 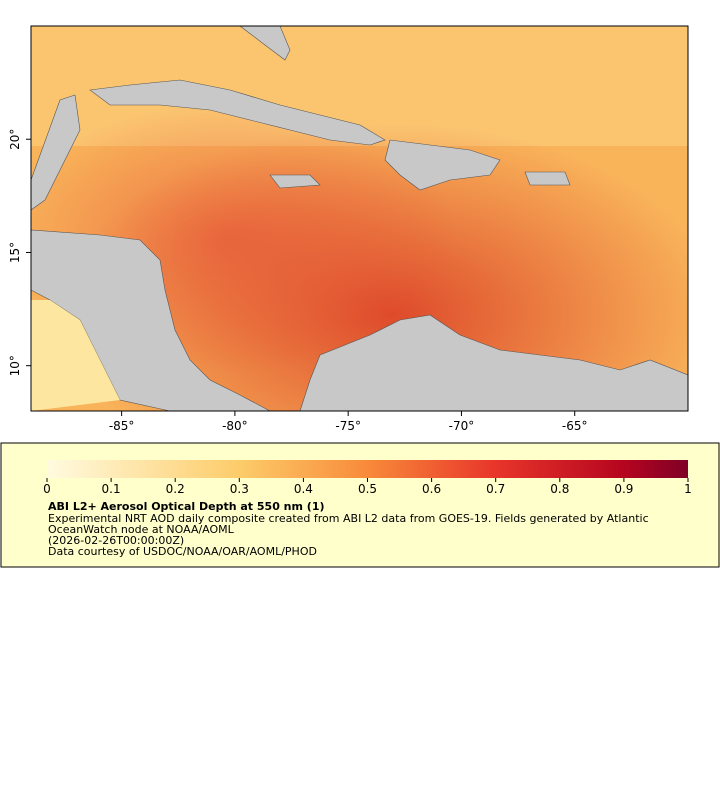 I want to click on colorbar, so click(x=367, y=469).